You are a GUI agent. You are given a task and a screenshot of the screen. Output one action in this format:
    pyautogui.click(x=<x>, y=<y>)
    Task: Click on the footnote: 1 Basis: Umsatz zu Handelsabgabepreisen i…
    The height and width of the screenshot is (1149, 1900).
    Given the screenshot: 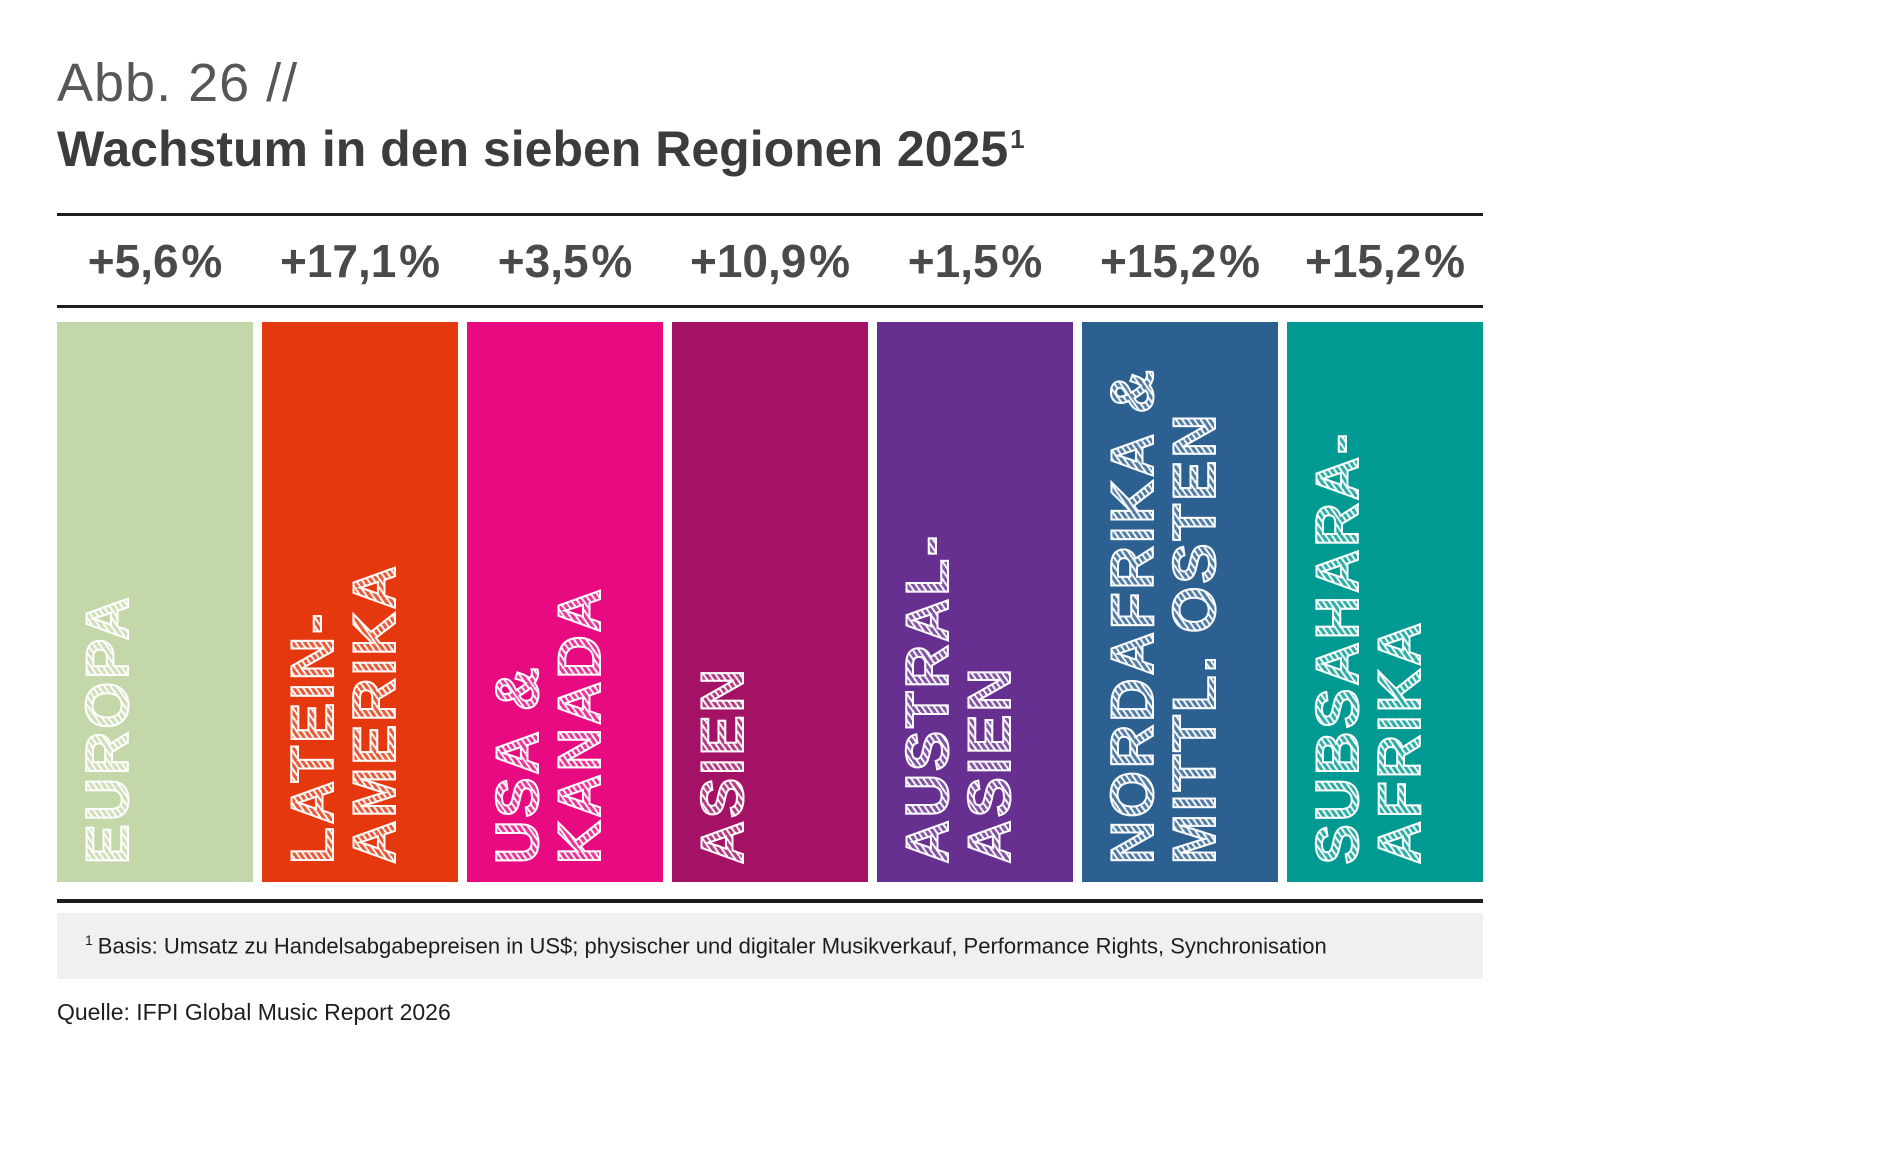 What is the action you would take?
    pyautogui.click(x=770, y=946)
    